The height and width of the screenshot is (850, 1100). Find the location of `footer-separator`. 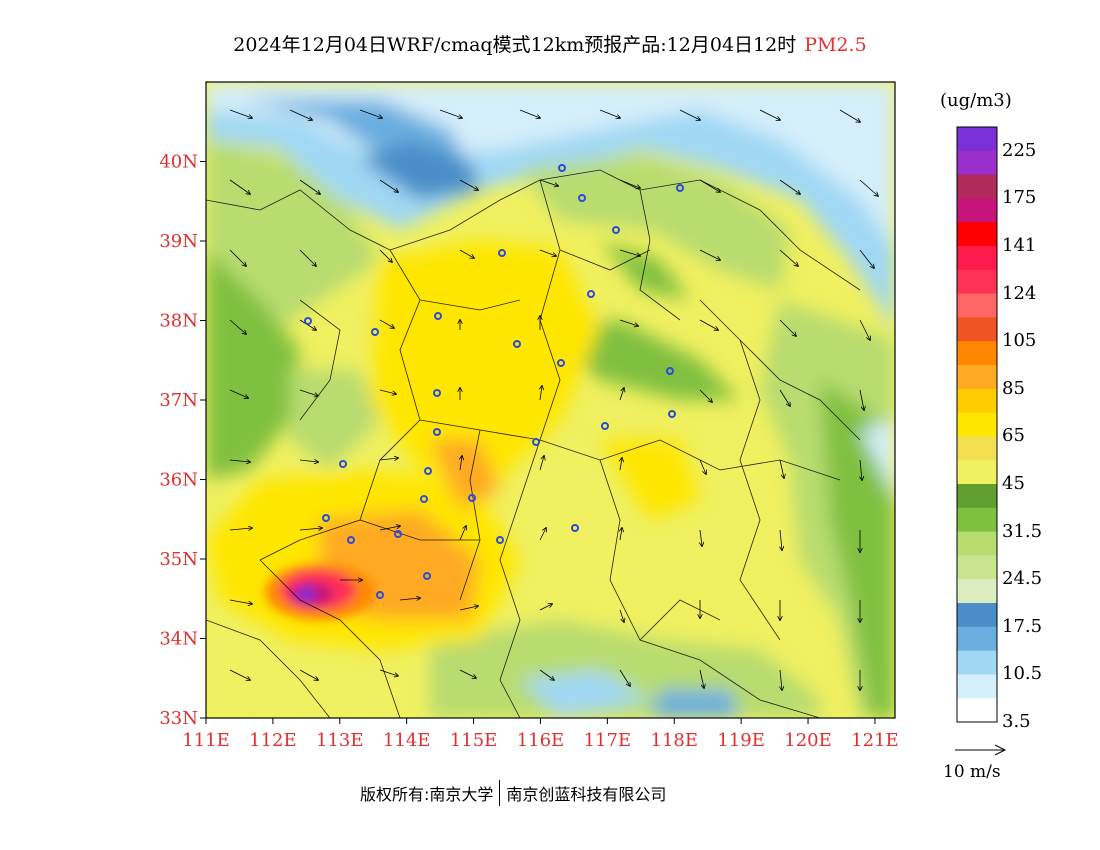

footer-separator is located at coordinates (500, 793).